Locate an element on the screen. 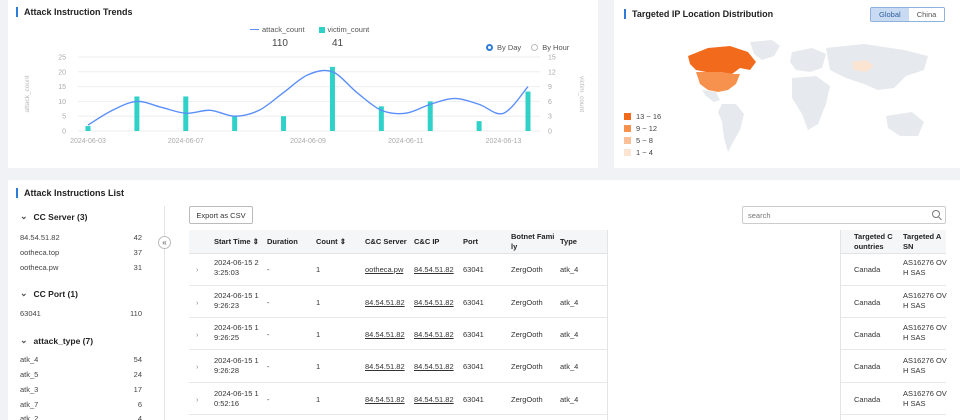 This screenshot has height=420, width=960. map-legend-2: 9 ~ 12 is located at coordinates (640, 128).